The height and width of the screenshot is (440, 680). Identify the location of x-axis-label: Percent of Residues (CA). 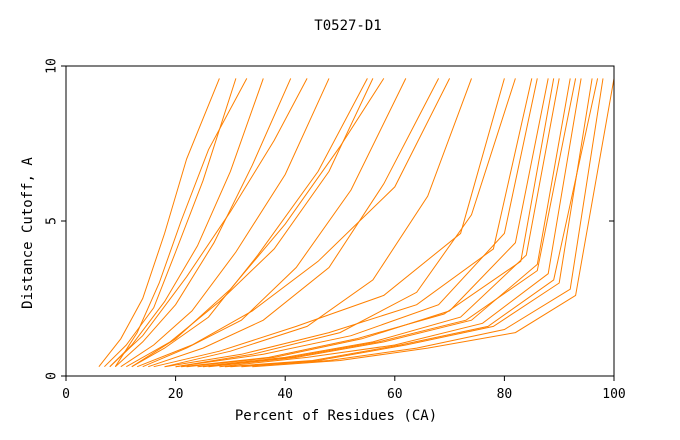
(336, 416).